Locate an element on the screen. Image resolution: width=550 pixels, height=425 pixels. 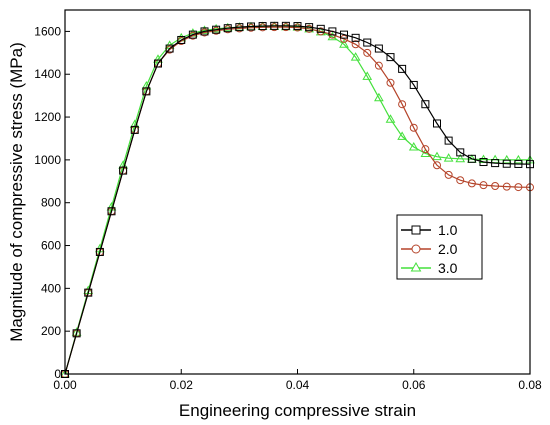
x-tick-label: 0.08 is located at coordinates (530, 385).